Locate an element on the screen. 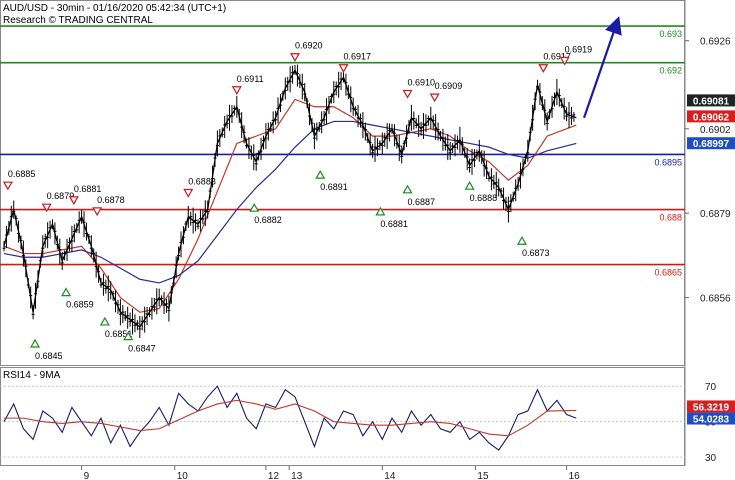 This screenshot has height=480, width=735. price-axis: 0.6926 0.6902 0.6879 0.6856 is located at coordinates (708, 171).